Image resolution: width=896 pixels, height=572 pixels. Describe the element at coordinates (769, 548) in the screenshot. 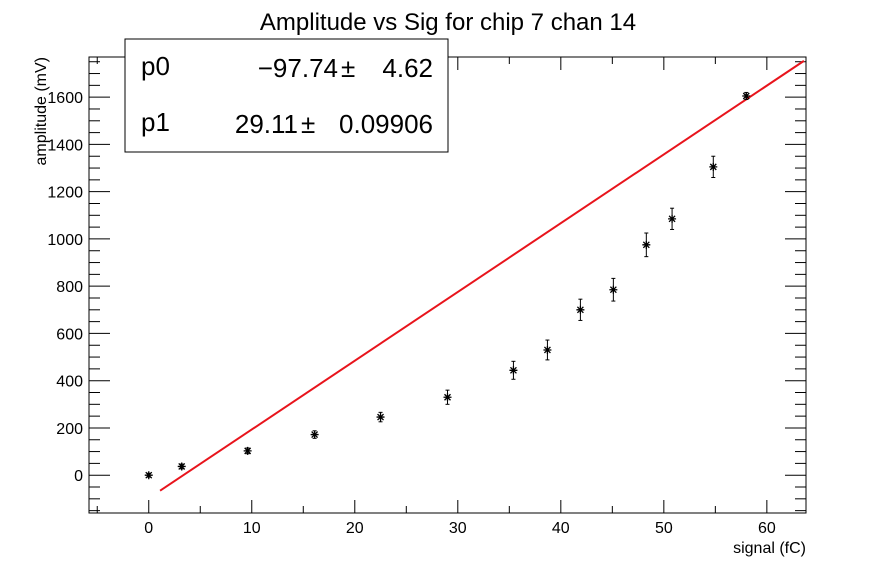

I see `x-axis-title: signal (fC)` at that location.